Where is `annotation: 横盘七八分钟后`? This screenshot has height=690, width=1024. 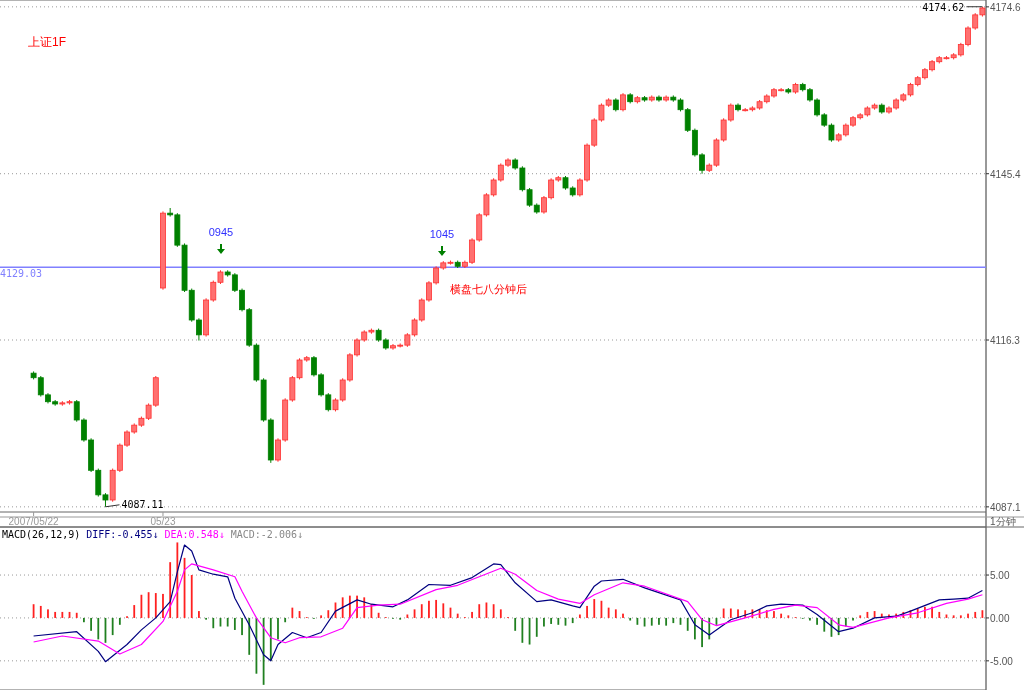
annotation: 横盘七八分钟后 is located at coordinates (488, 289).